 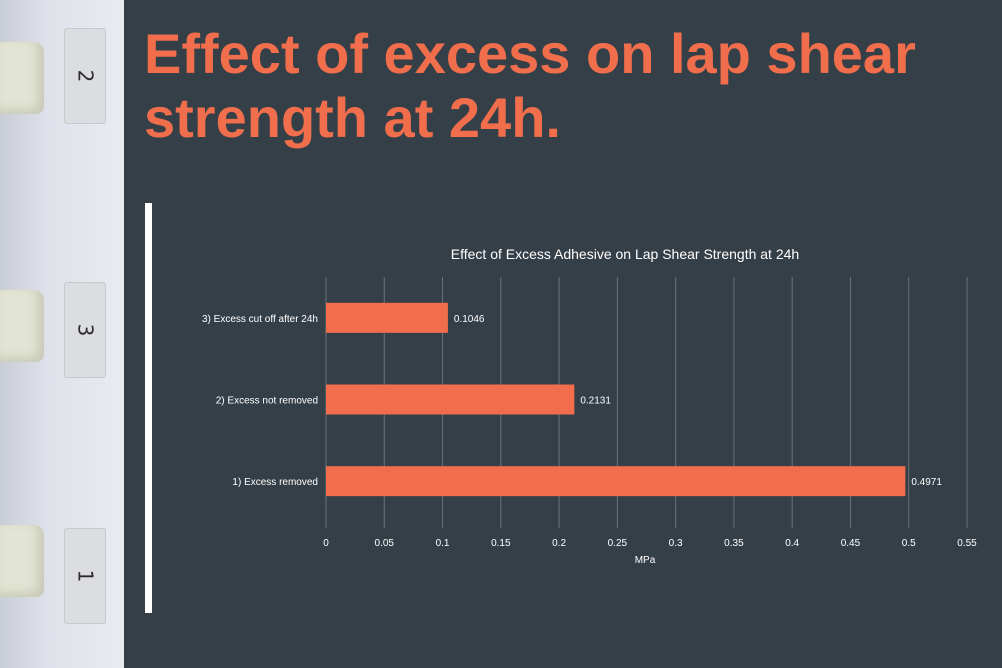 What do you see at coordinates (926, 482) in the screenshot?
I see `data-label: 0.4971` at bounding box center [926, 482].